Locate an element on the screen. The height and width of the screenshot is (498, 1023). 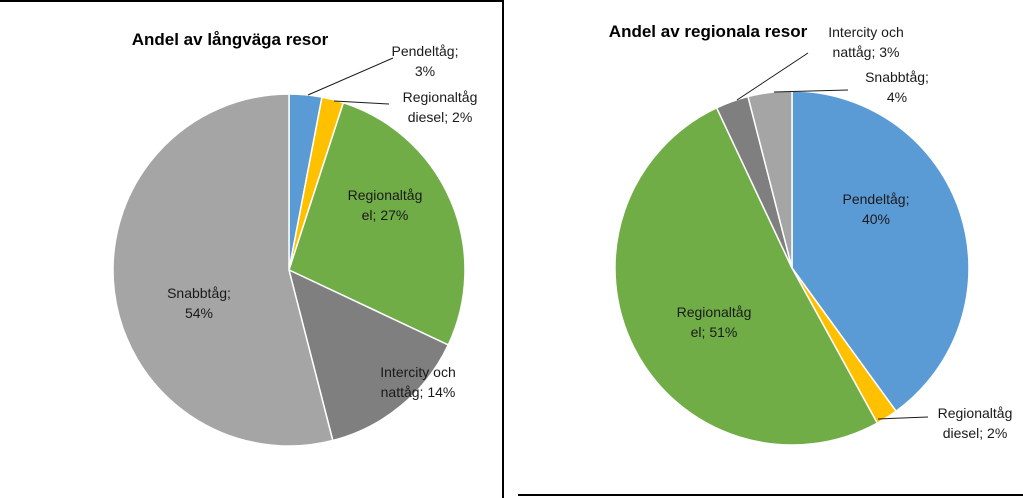
data-label: Regionaltåg el; 51% is located at coordinates (714, 322).